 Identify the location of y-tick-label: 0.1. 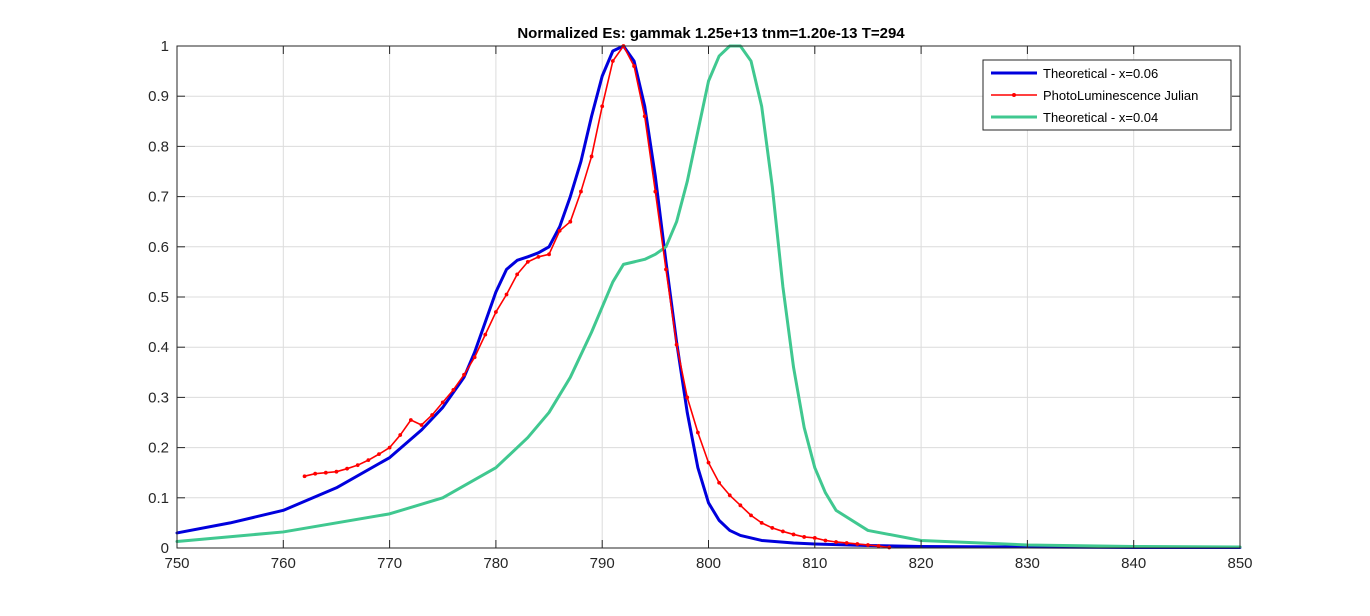
(158, 498).